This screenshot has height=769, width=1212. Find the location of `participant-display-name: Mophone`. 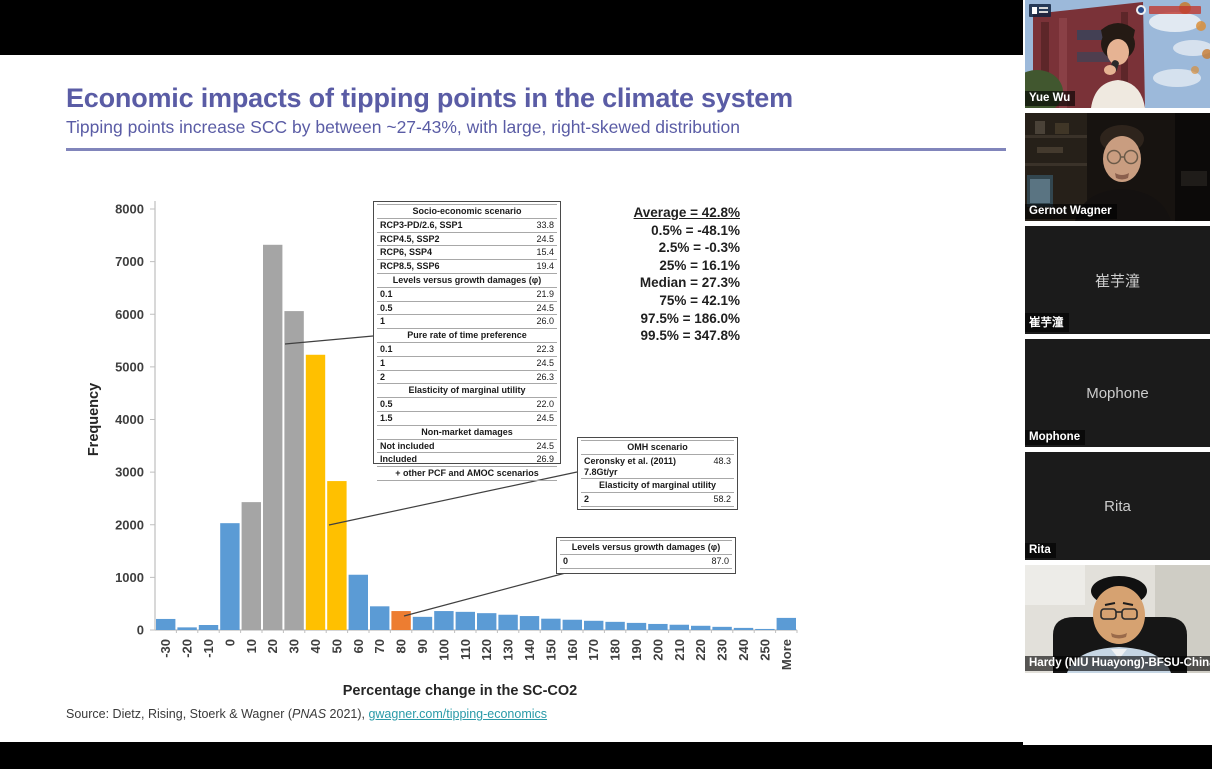

participant-display-name: Mophone is located at coordinates (1117, 393).